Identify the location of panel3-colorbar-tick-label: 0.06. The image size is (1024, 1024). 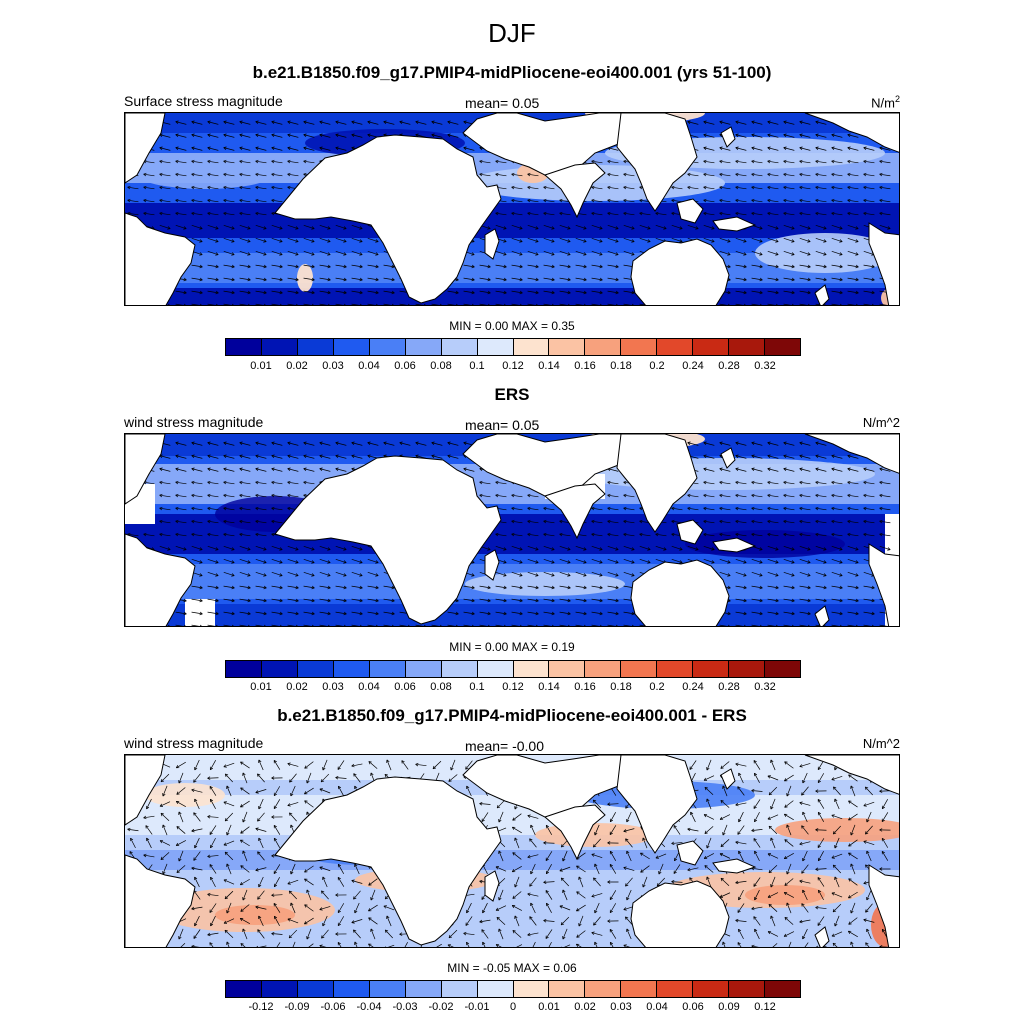
(693, 1007).